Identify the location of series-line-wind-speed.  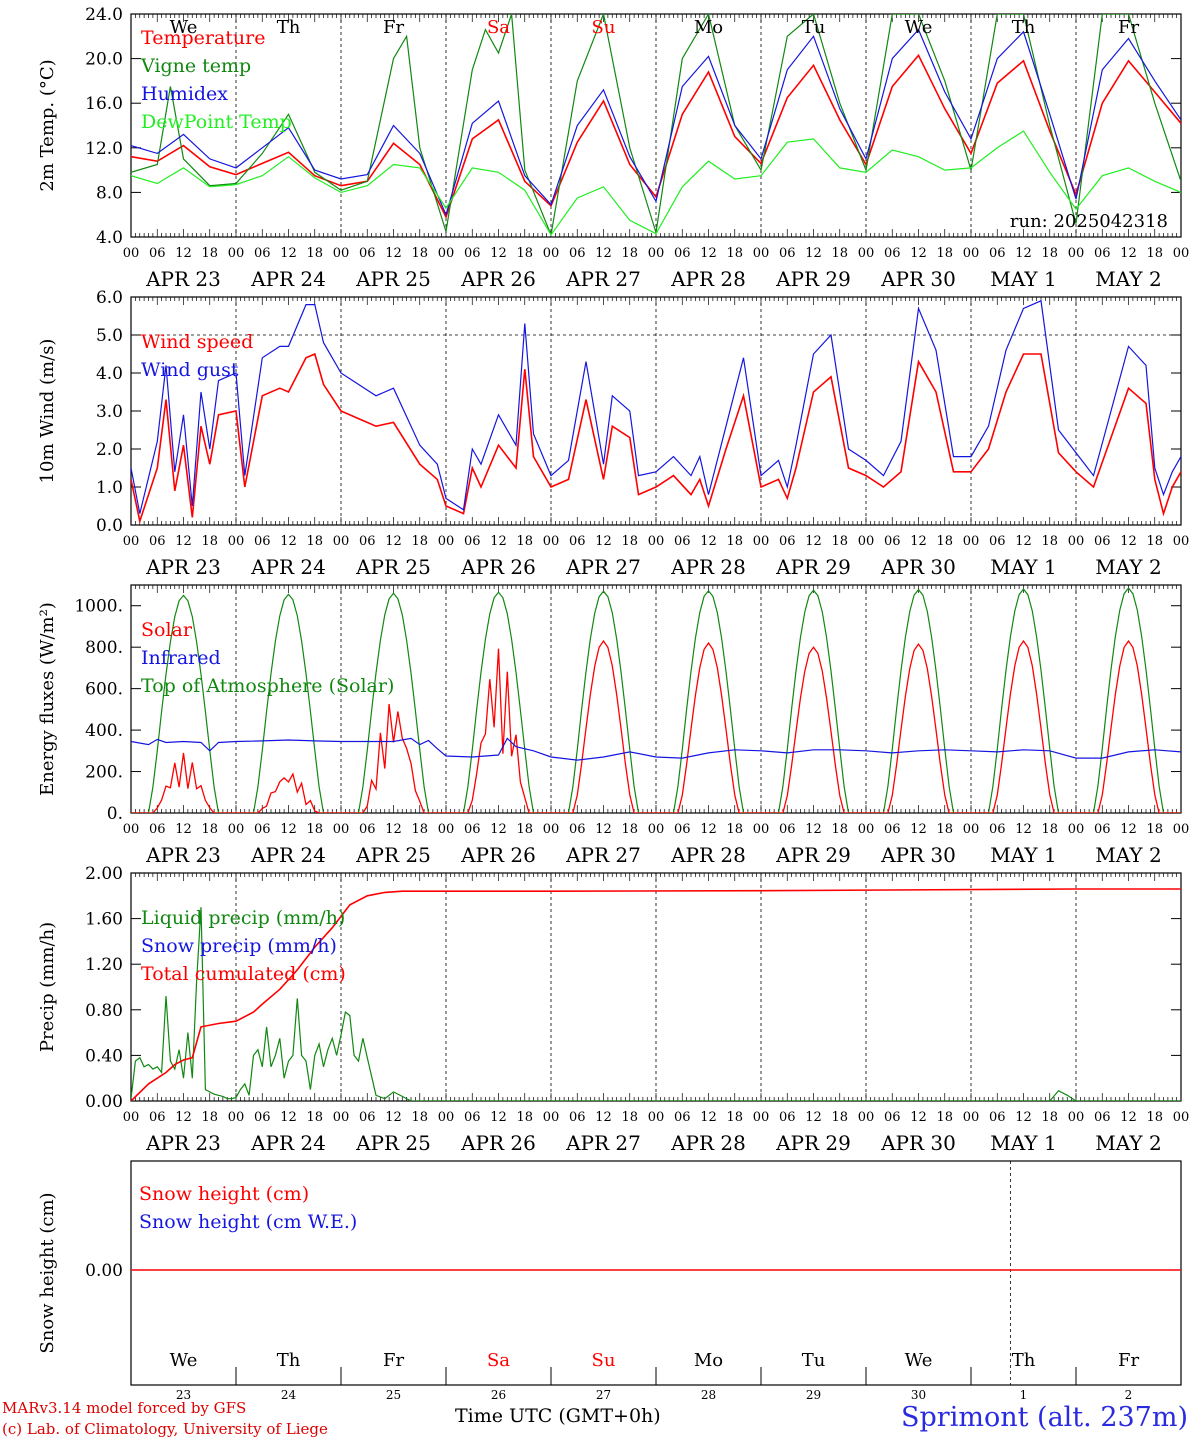
(656, 438).